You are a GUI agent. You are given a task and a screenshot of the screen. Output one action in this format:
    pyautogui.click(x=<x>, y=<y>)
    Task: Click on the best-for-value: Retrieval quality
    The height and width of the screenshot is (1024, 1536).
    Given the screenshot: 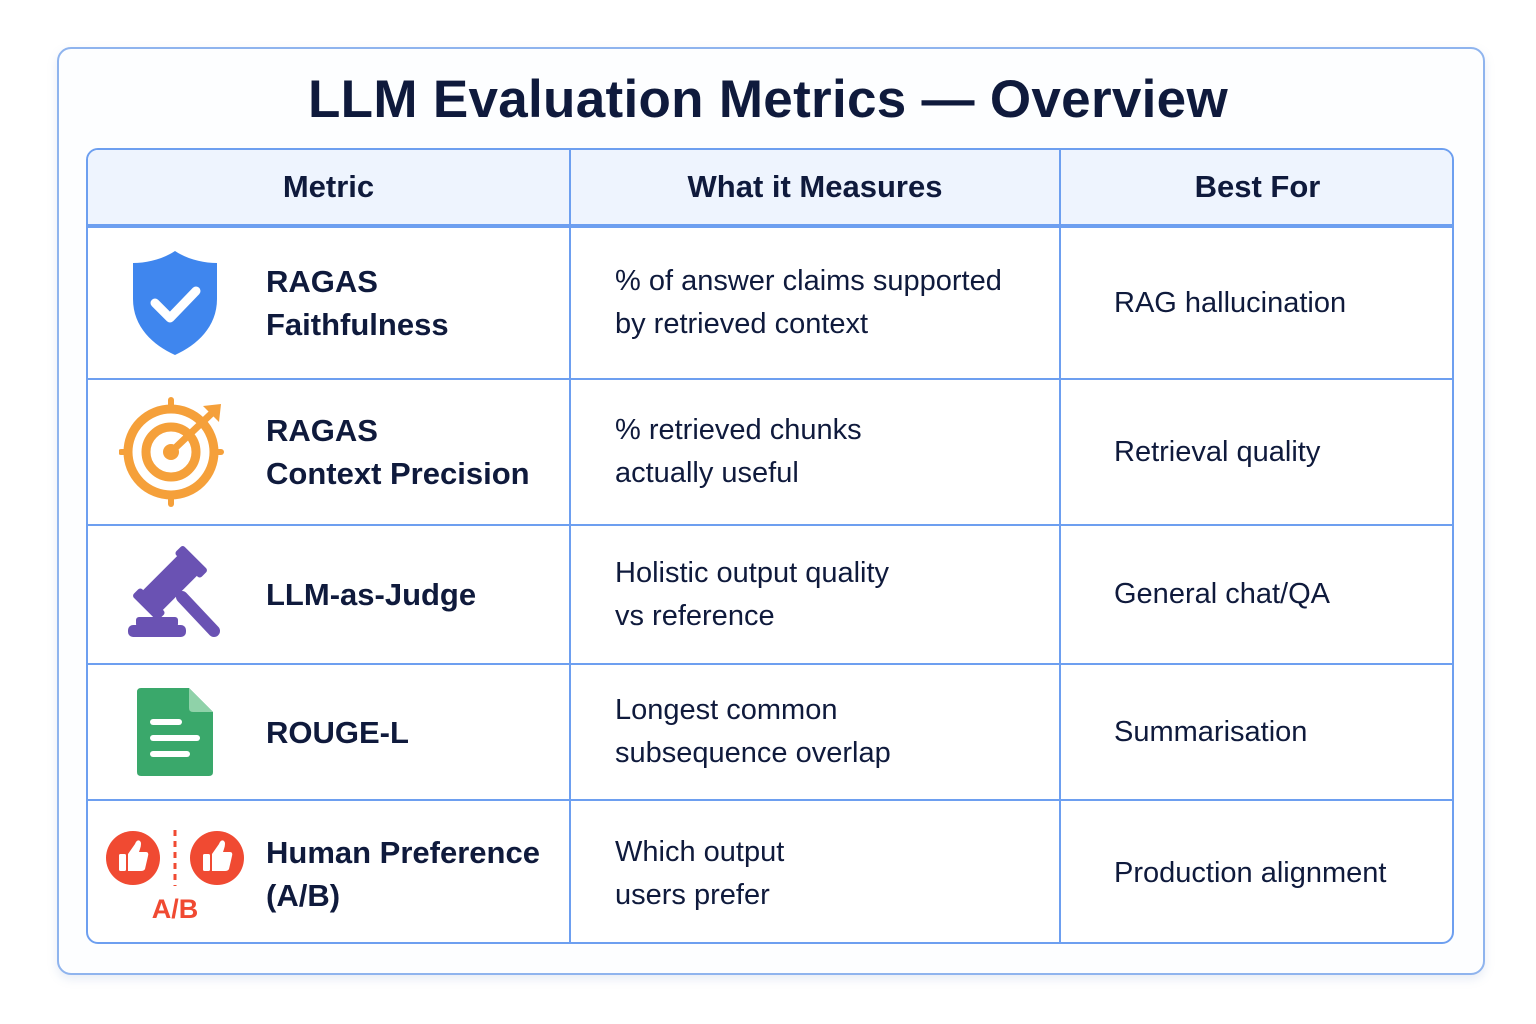 What is the action you would take?
    pyautogui.click(x=1217, y=451)
    